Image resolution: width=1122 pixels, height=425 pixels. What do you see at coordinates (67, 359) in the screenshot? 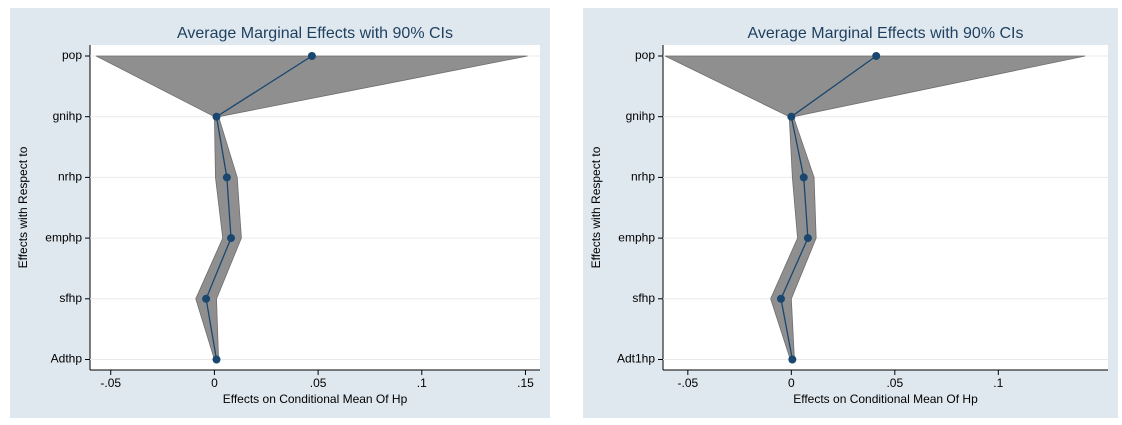
I see `y-tick-label: Adthp` at bounding box center [67, 359].